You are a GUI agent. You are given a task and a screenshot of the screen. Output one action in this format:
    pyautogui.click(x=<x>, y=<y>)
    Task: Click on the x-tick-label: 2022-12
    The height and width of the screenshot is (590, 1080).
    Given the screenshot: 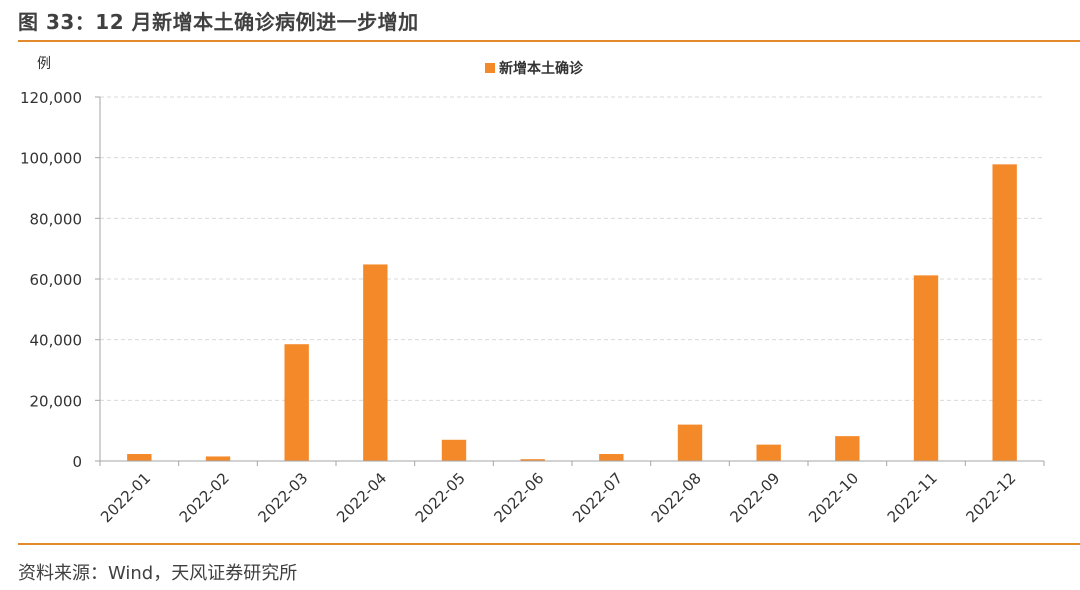 What is the action you would take?
    pyautogui.click(x=990, y=497)
    